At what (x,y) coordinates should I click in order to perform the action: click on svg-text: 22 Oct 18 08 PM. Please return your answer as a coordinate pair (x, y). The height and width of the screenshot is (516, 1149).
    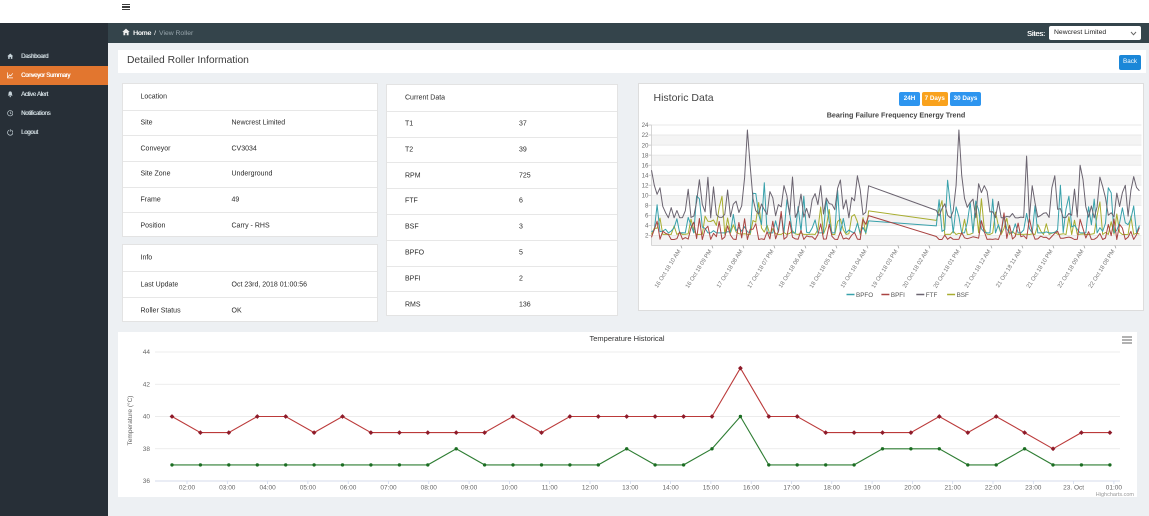
    Looking at the image, I should click on (1101, 269).